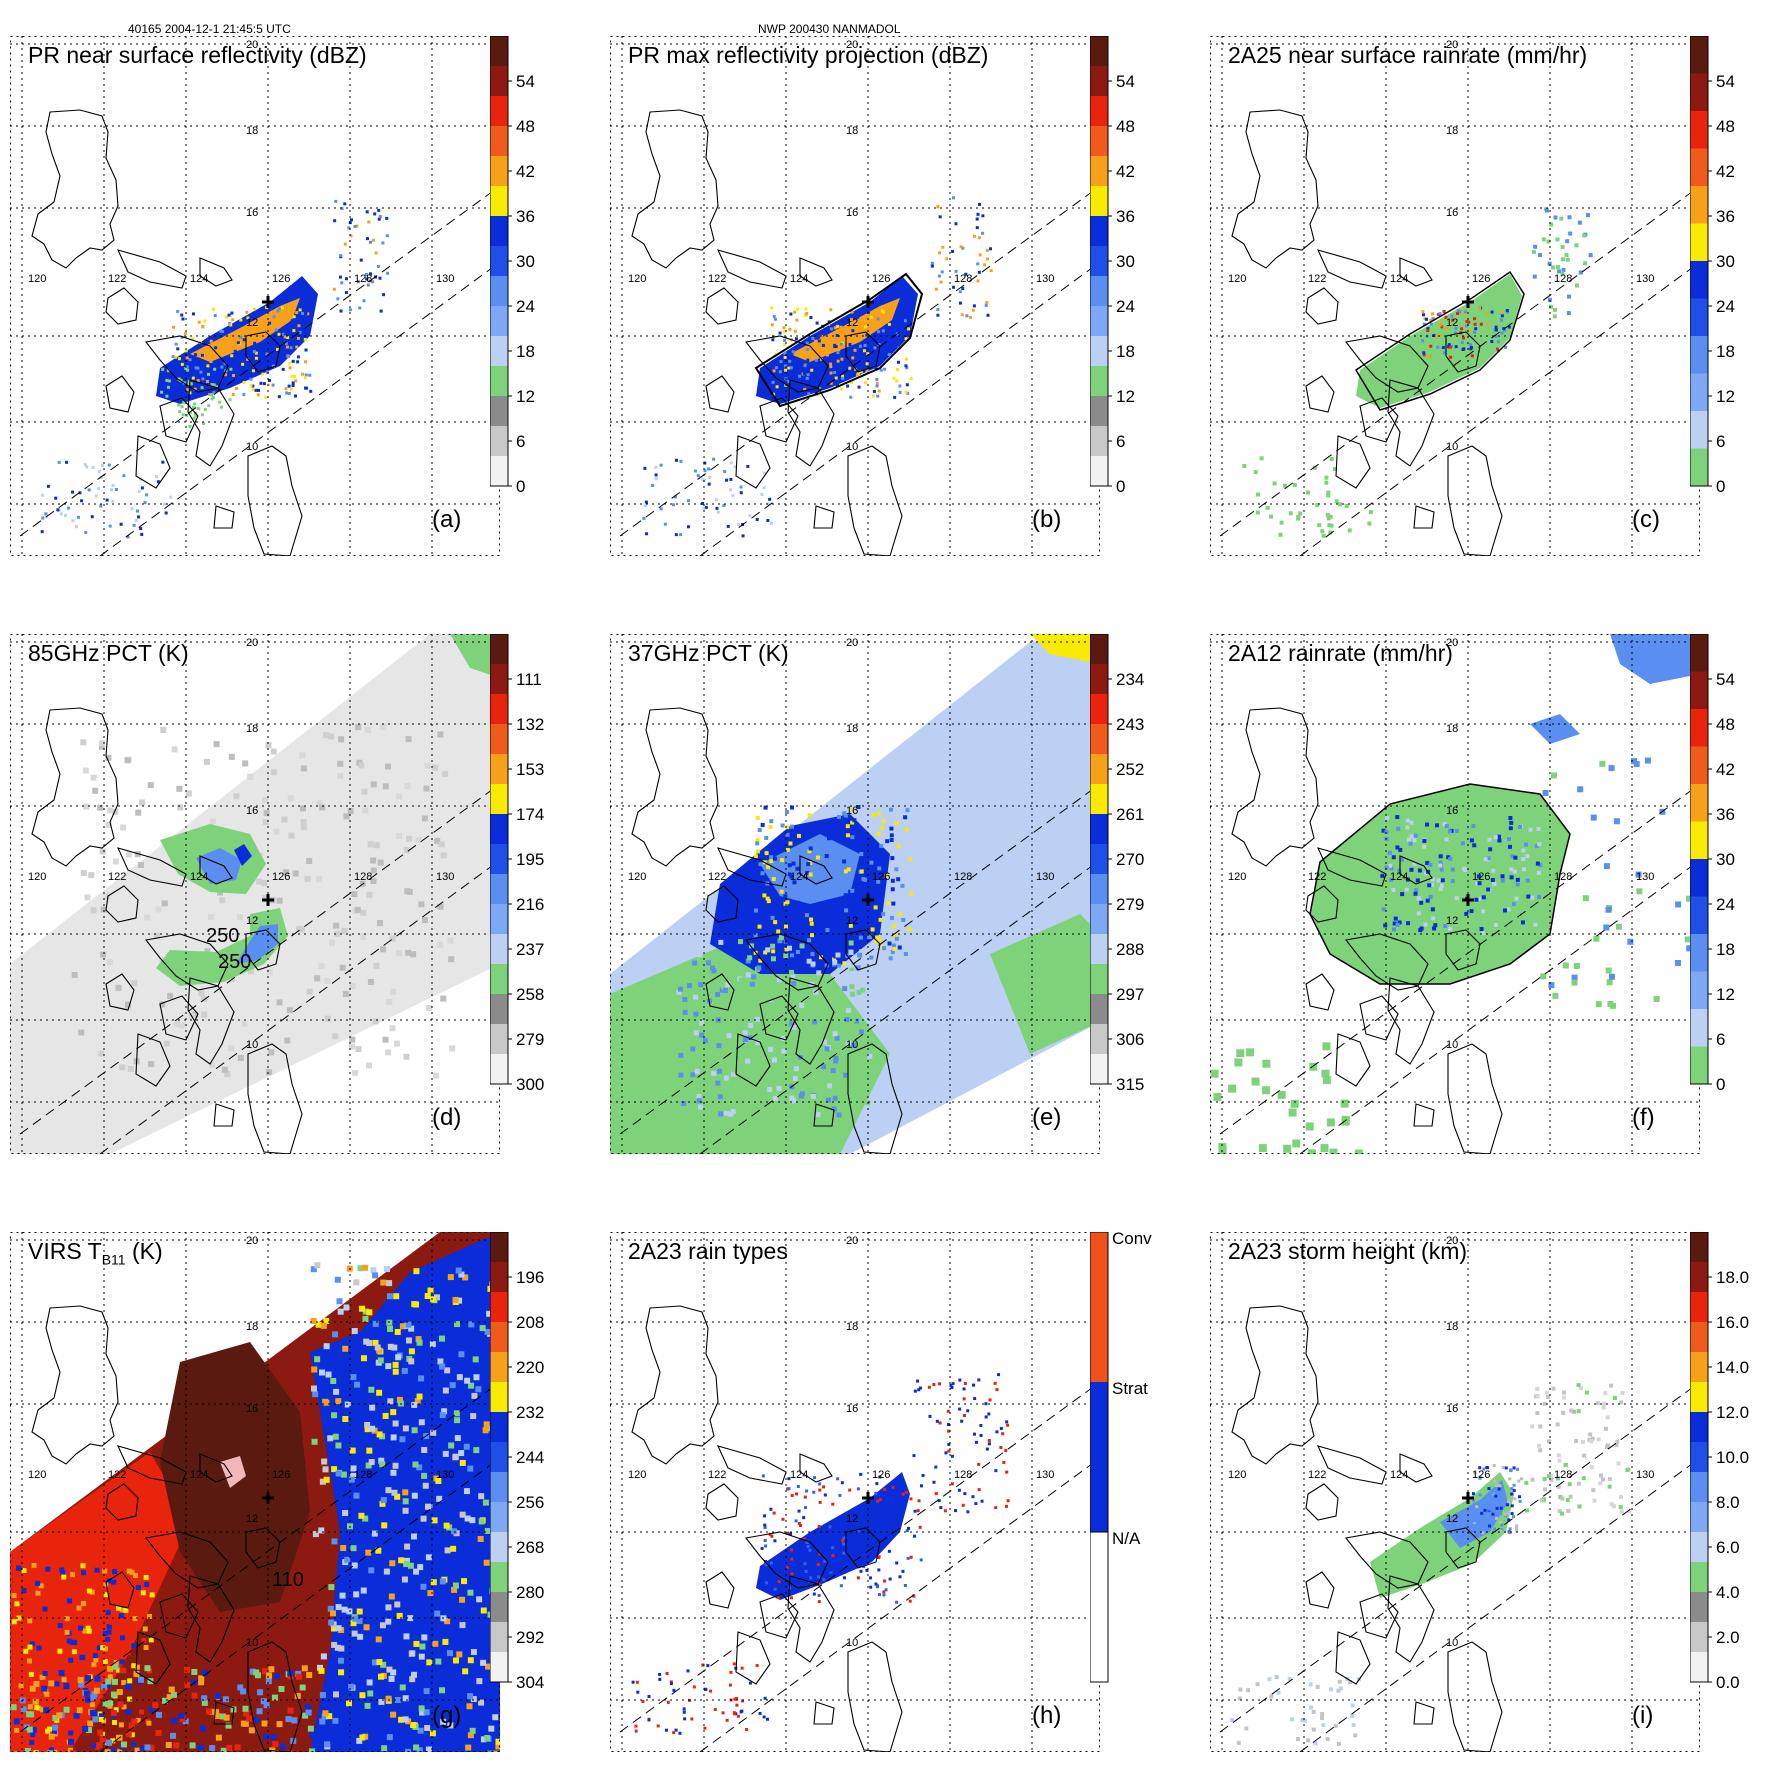 This screenshot has width=1771, height=1792. Describe the element at coordinates (1732, 1367) in the screenshot. I see `colorbar-tick-label: 14.0` at that location.